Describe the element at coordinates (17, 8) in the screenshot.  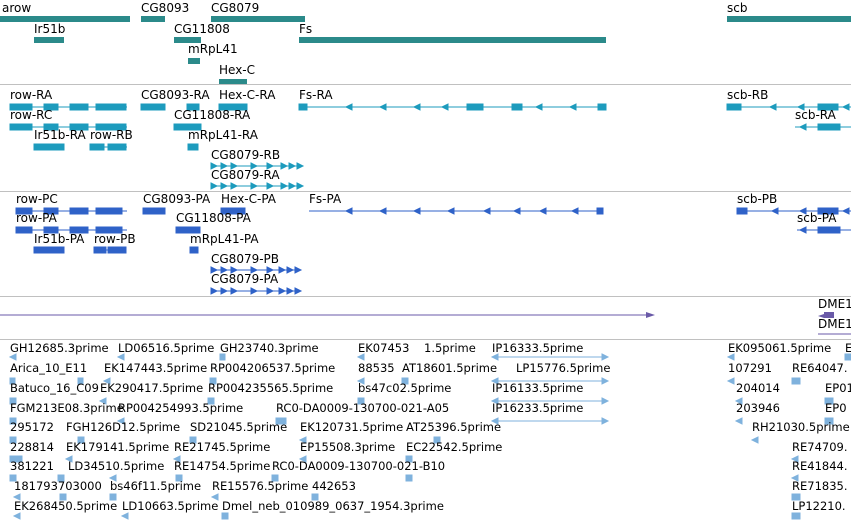
I see `gene-label: arow` at that location.